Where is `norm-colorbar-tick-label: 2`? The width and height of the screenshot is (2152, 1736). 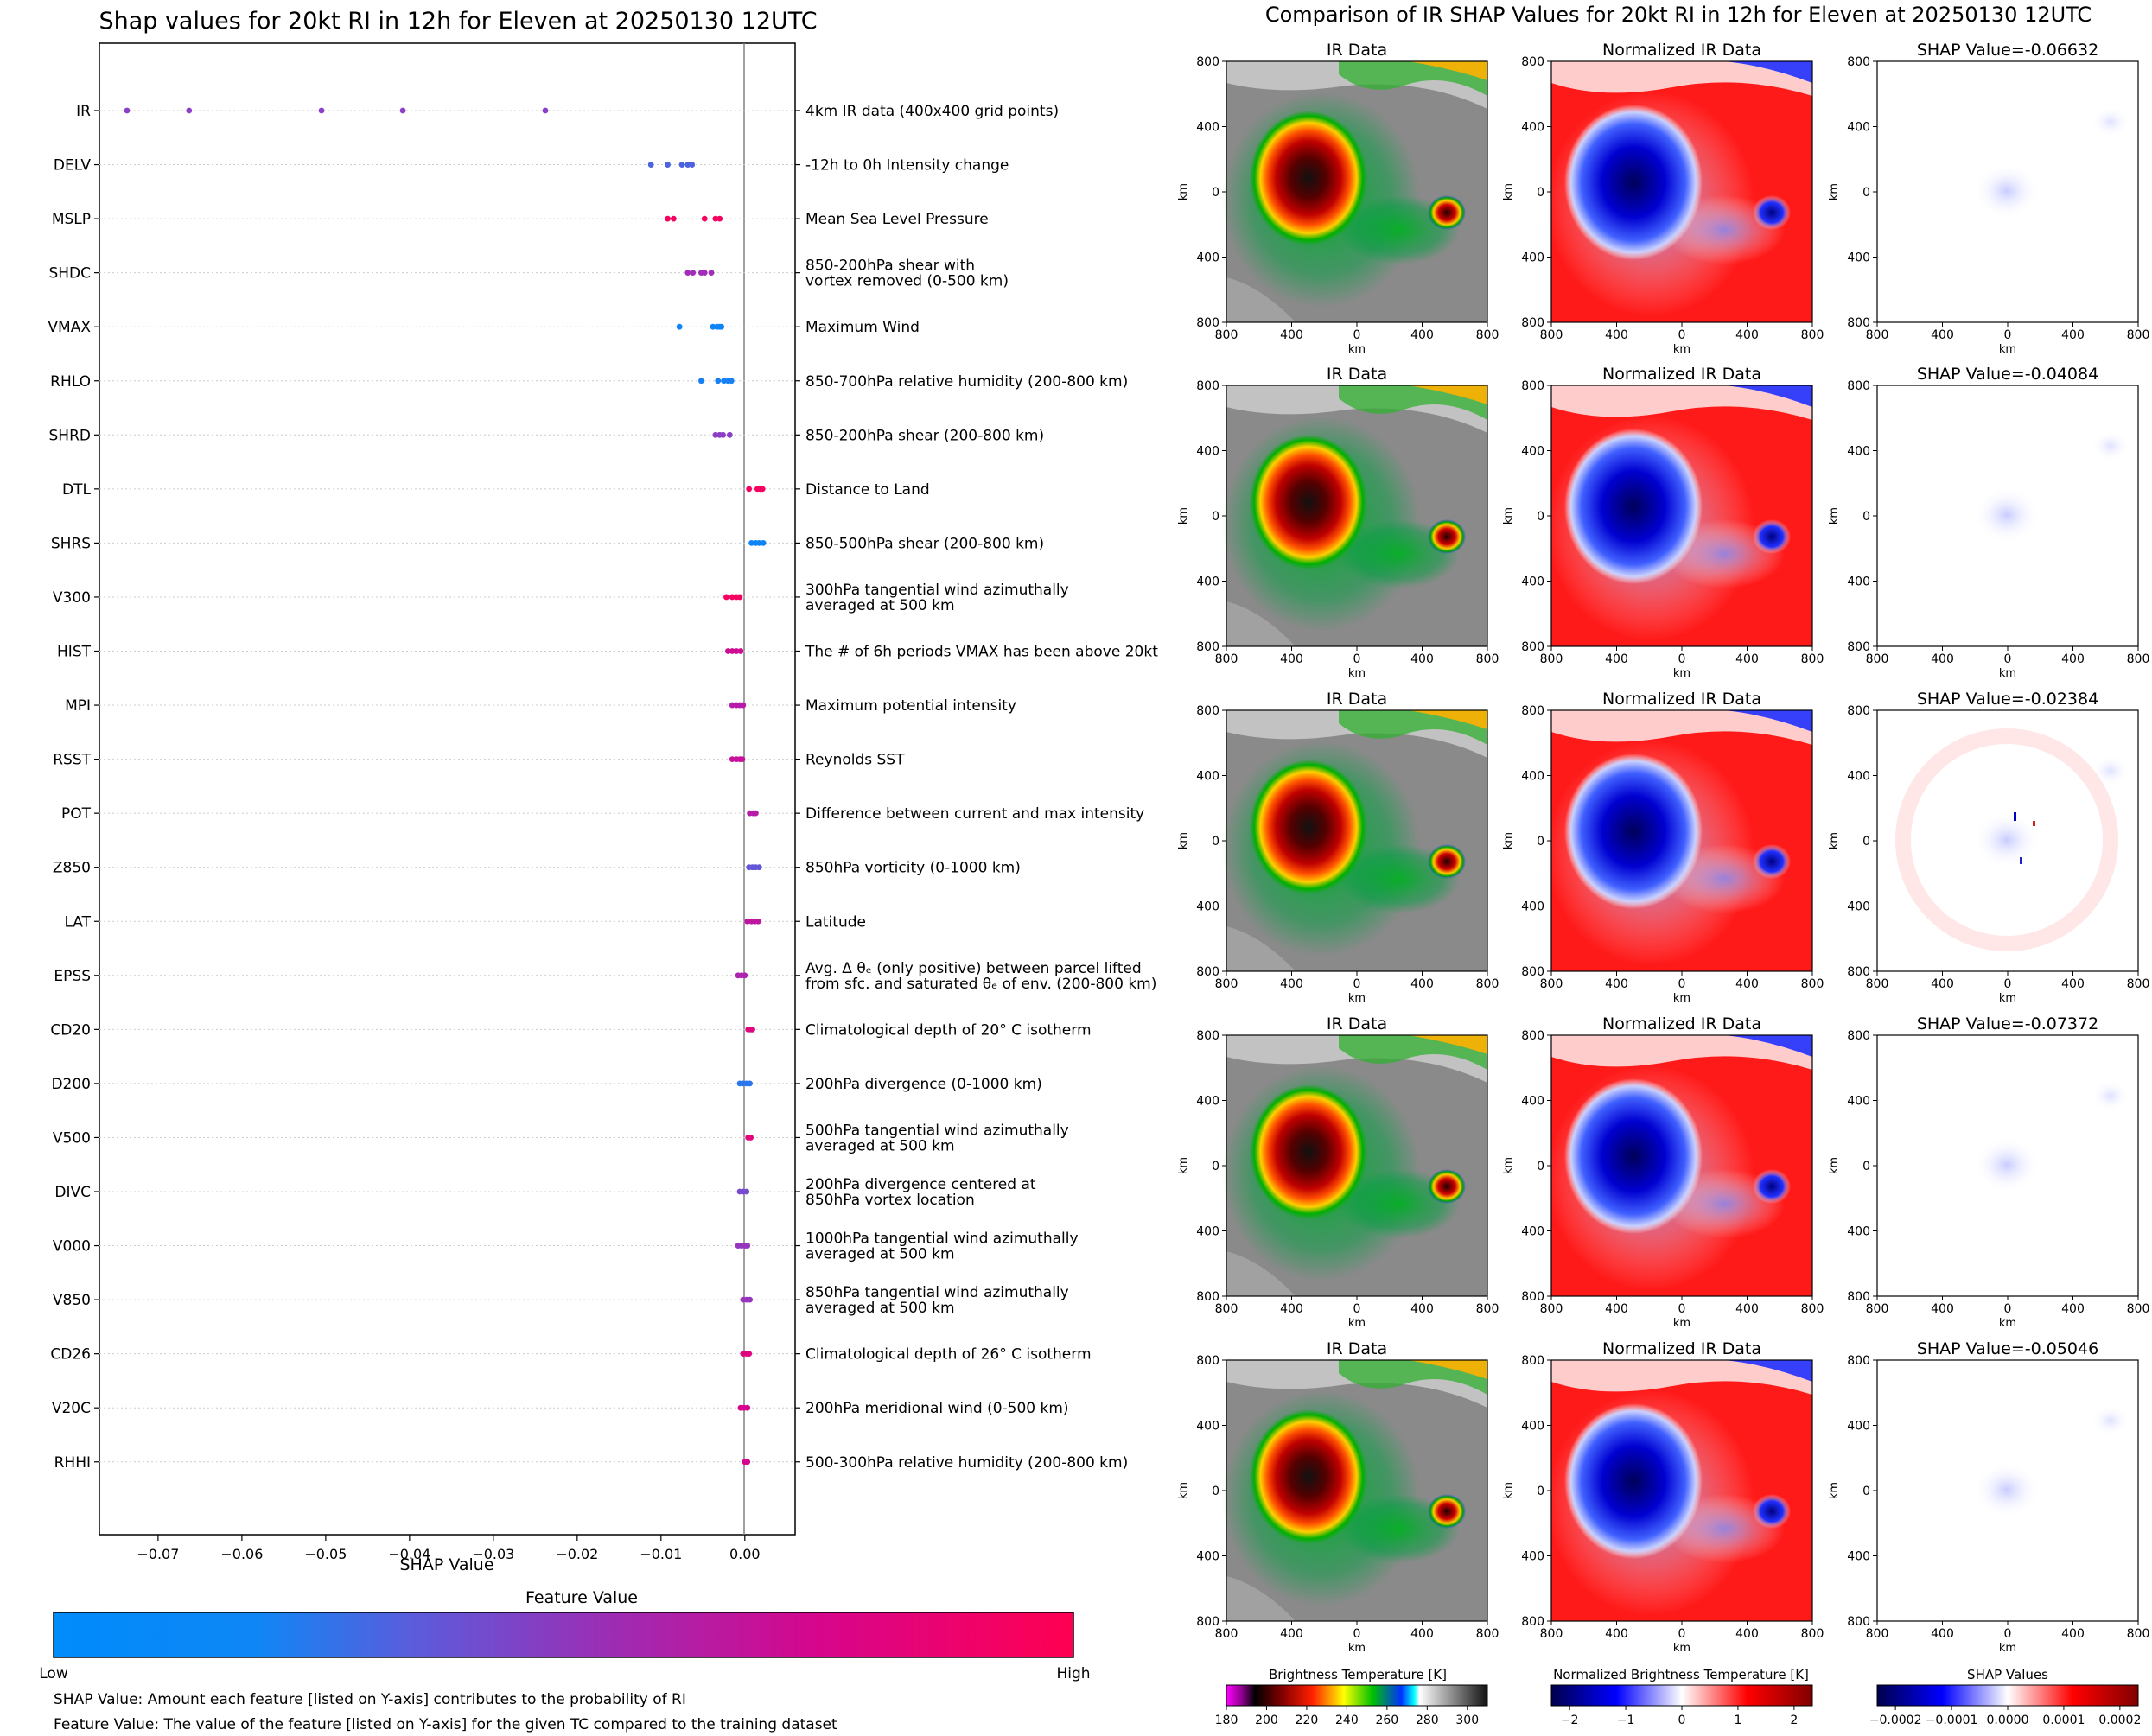
norm-colorbar-tick-label: 2 is located at coordinates (1794, 1720).